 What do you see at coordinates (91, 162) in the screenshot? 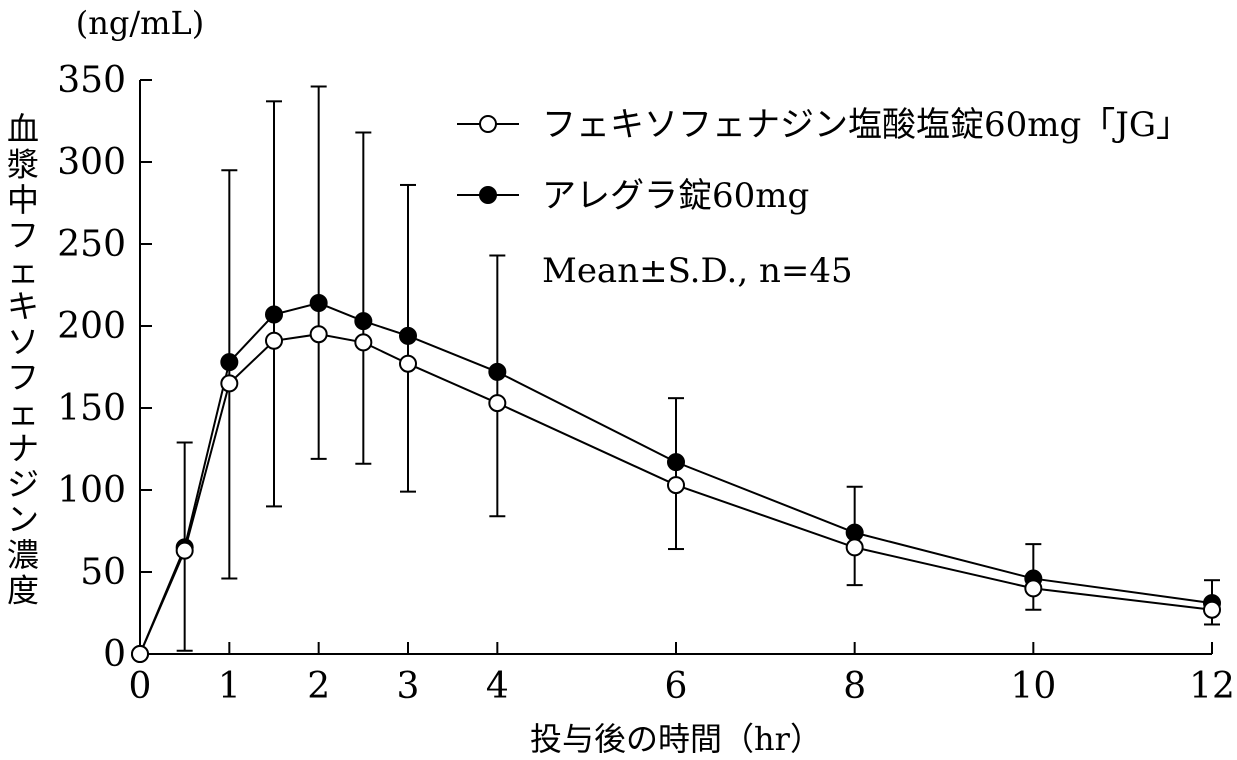
I see `y-tick-label: 300` at bounding box center [91, 162].